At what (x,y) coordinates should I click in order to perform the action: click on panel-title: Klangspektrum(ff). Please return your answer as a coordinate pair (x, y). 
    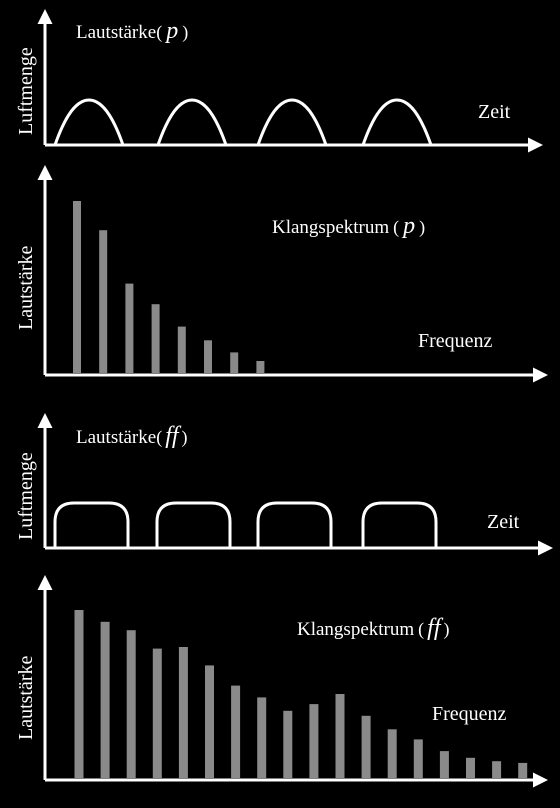
    Looking at the image, I should click on (373, 628).